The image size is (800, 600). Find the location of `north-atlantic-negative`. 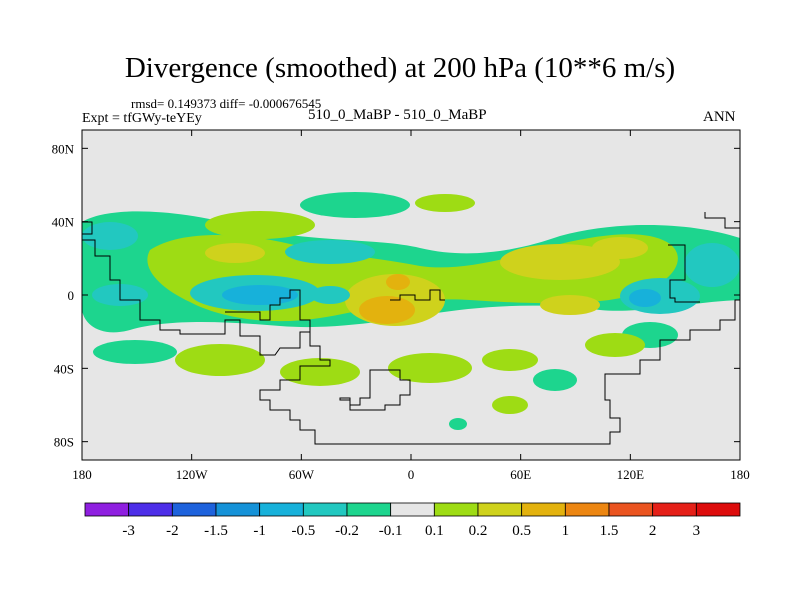

north-atlantic-negative is located at coordinates (411, 254).